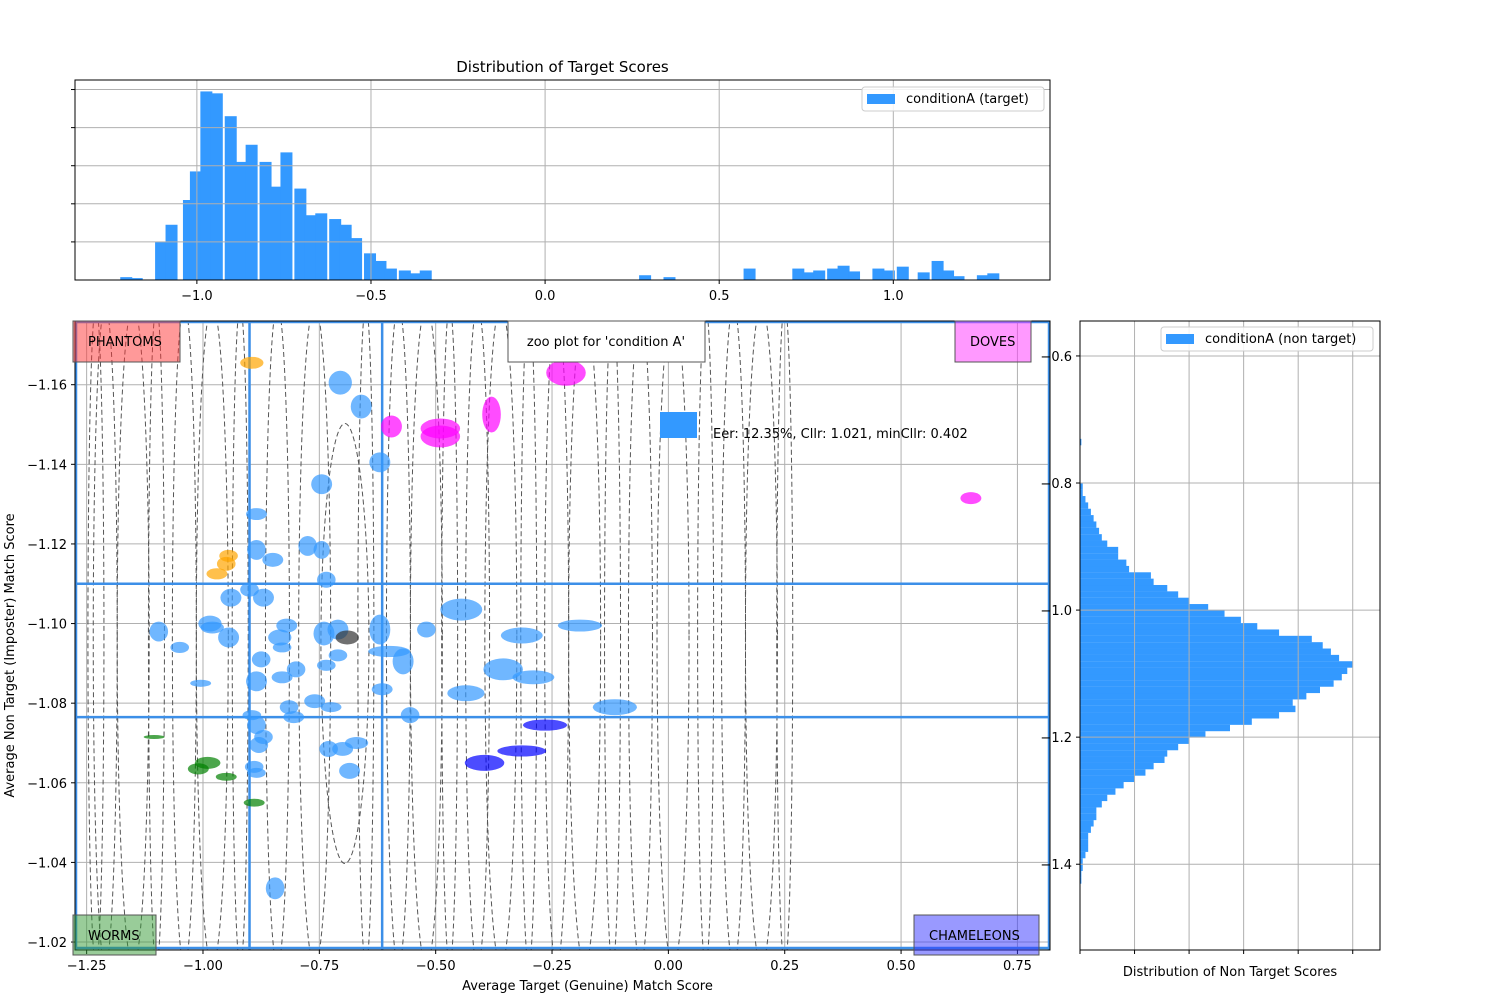 This screenshot has width=1500, height=1000. Describe the element at coordinates (967, 99) in the screenshot. I see `legend-label: conditionA (target)` at that location.